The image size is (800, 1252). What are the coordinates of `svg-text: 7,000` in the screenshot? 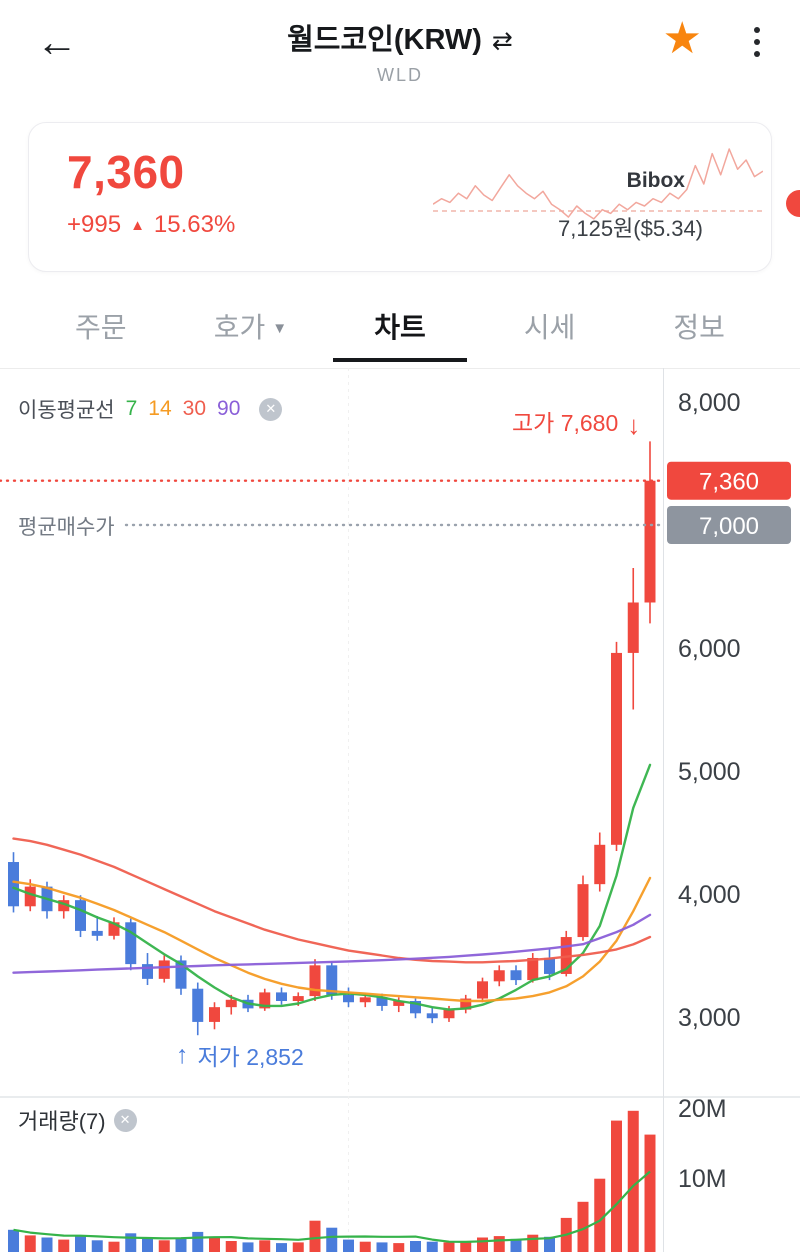 It's located at (729, 526).